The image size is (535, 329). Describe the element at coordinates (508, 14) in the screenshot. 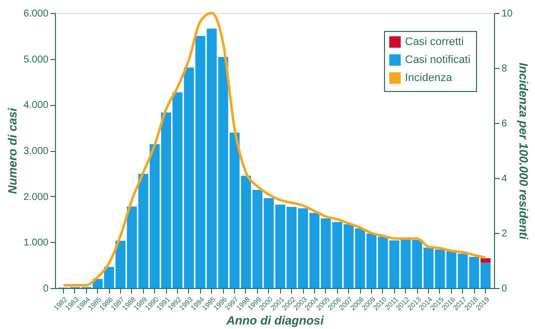

I see `y2-tick-label: 10` at that location.